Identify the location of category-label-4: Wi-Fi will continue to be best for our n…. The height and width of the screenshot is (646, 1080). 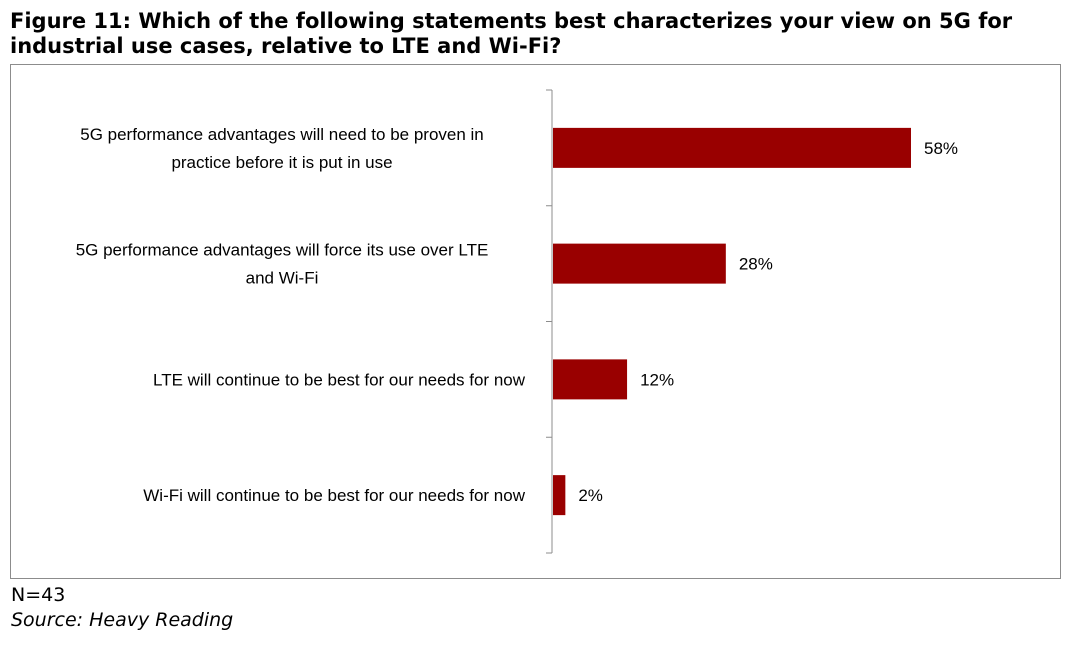
(334, 495).